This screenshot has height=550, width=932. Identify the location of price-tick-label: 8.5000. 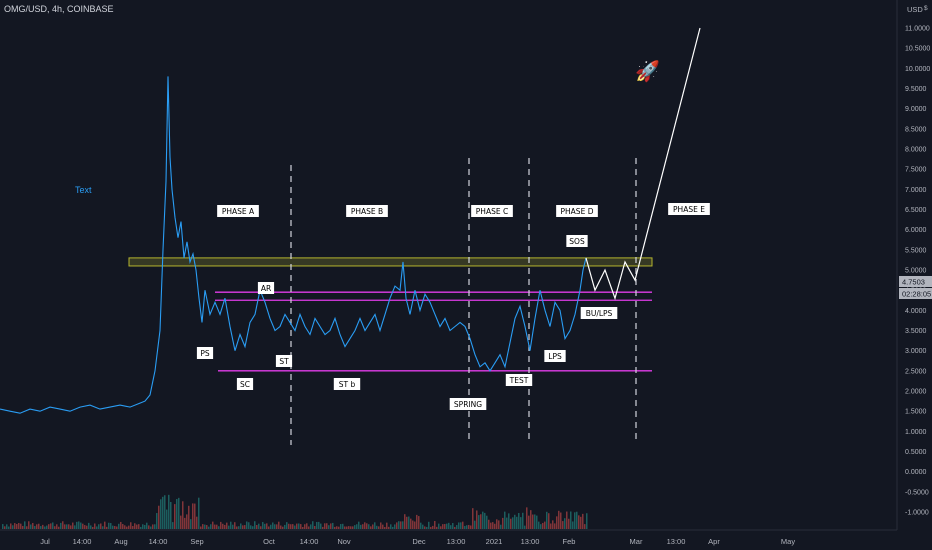
(916, 129).